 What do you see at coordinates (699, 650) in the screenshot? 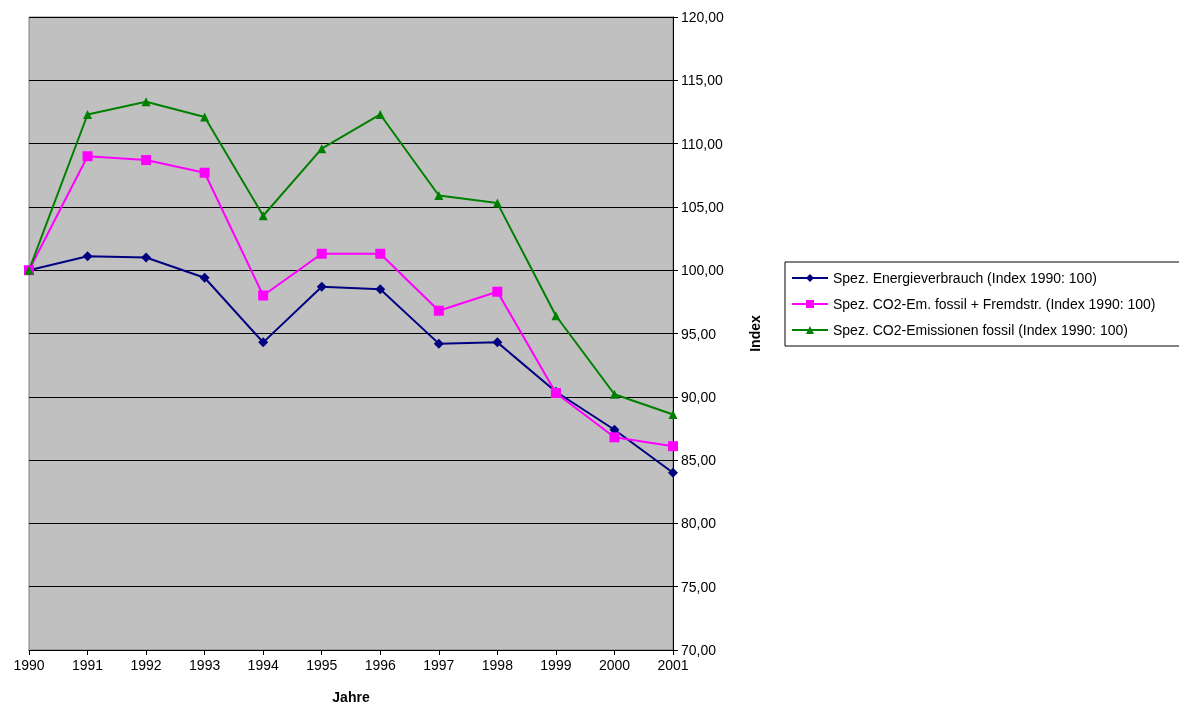
I see `y-tick-label: 70,00` at bounding box center [699, 650].